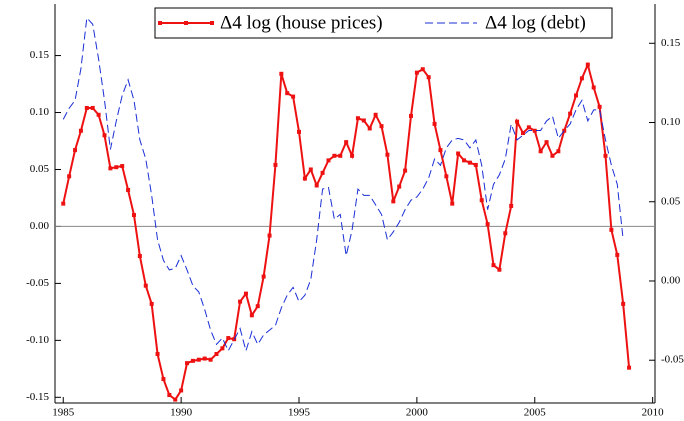 The height and width of the screenshot is (421, 684). What do you see at coordinates (671, 201) in the screenshot?
I see `y2-tick-label: 0.05` at bounding box center [671, 201].